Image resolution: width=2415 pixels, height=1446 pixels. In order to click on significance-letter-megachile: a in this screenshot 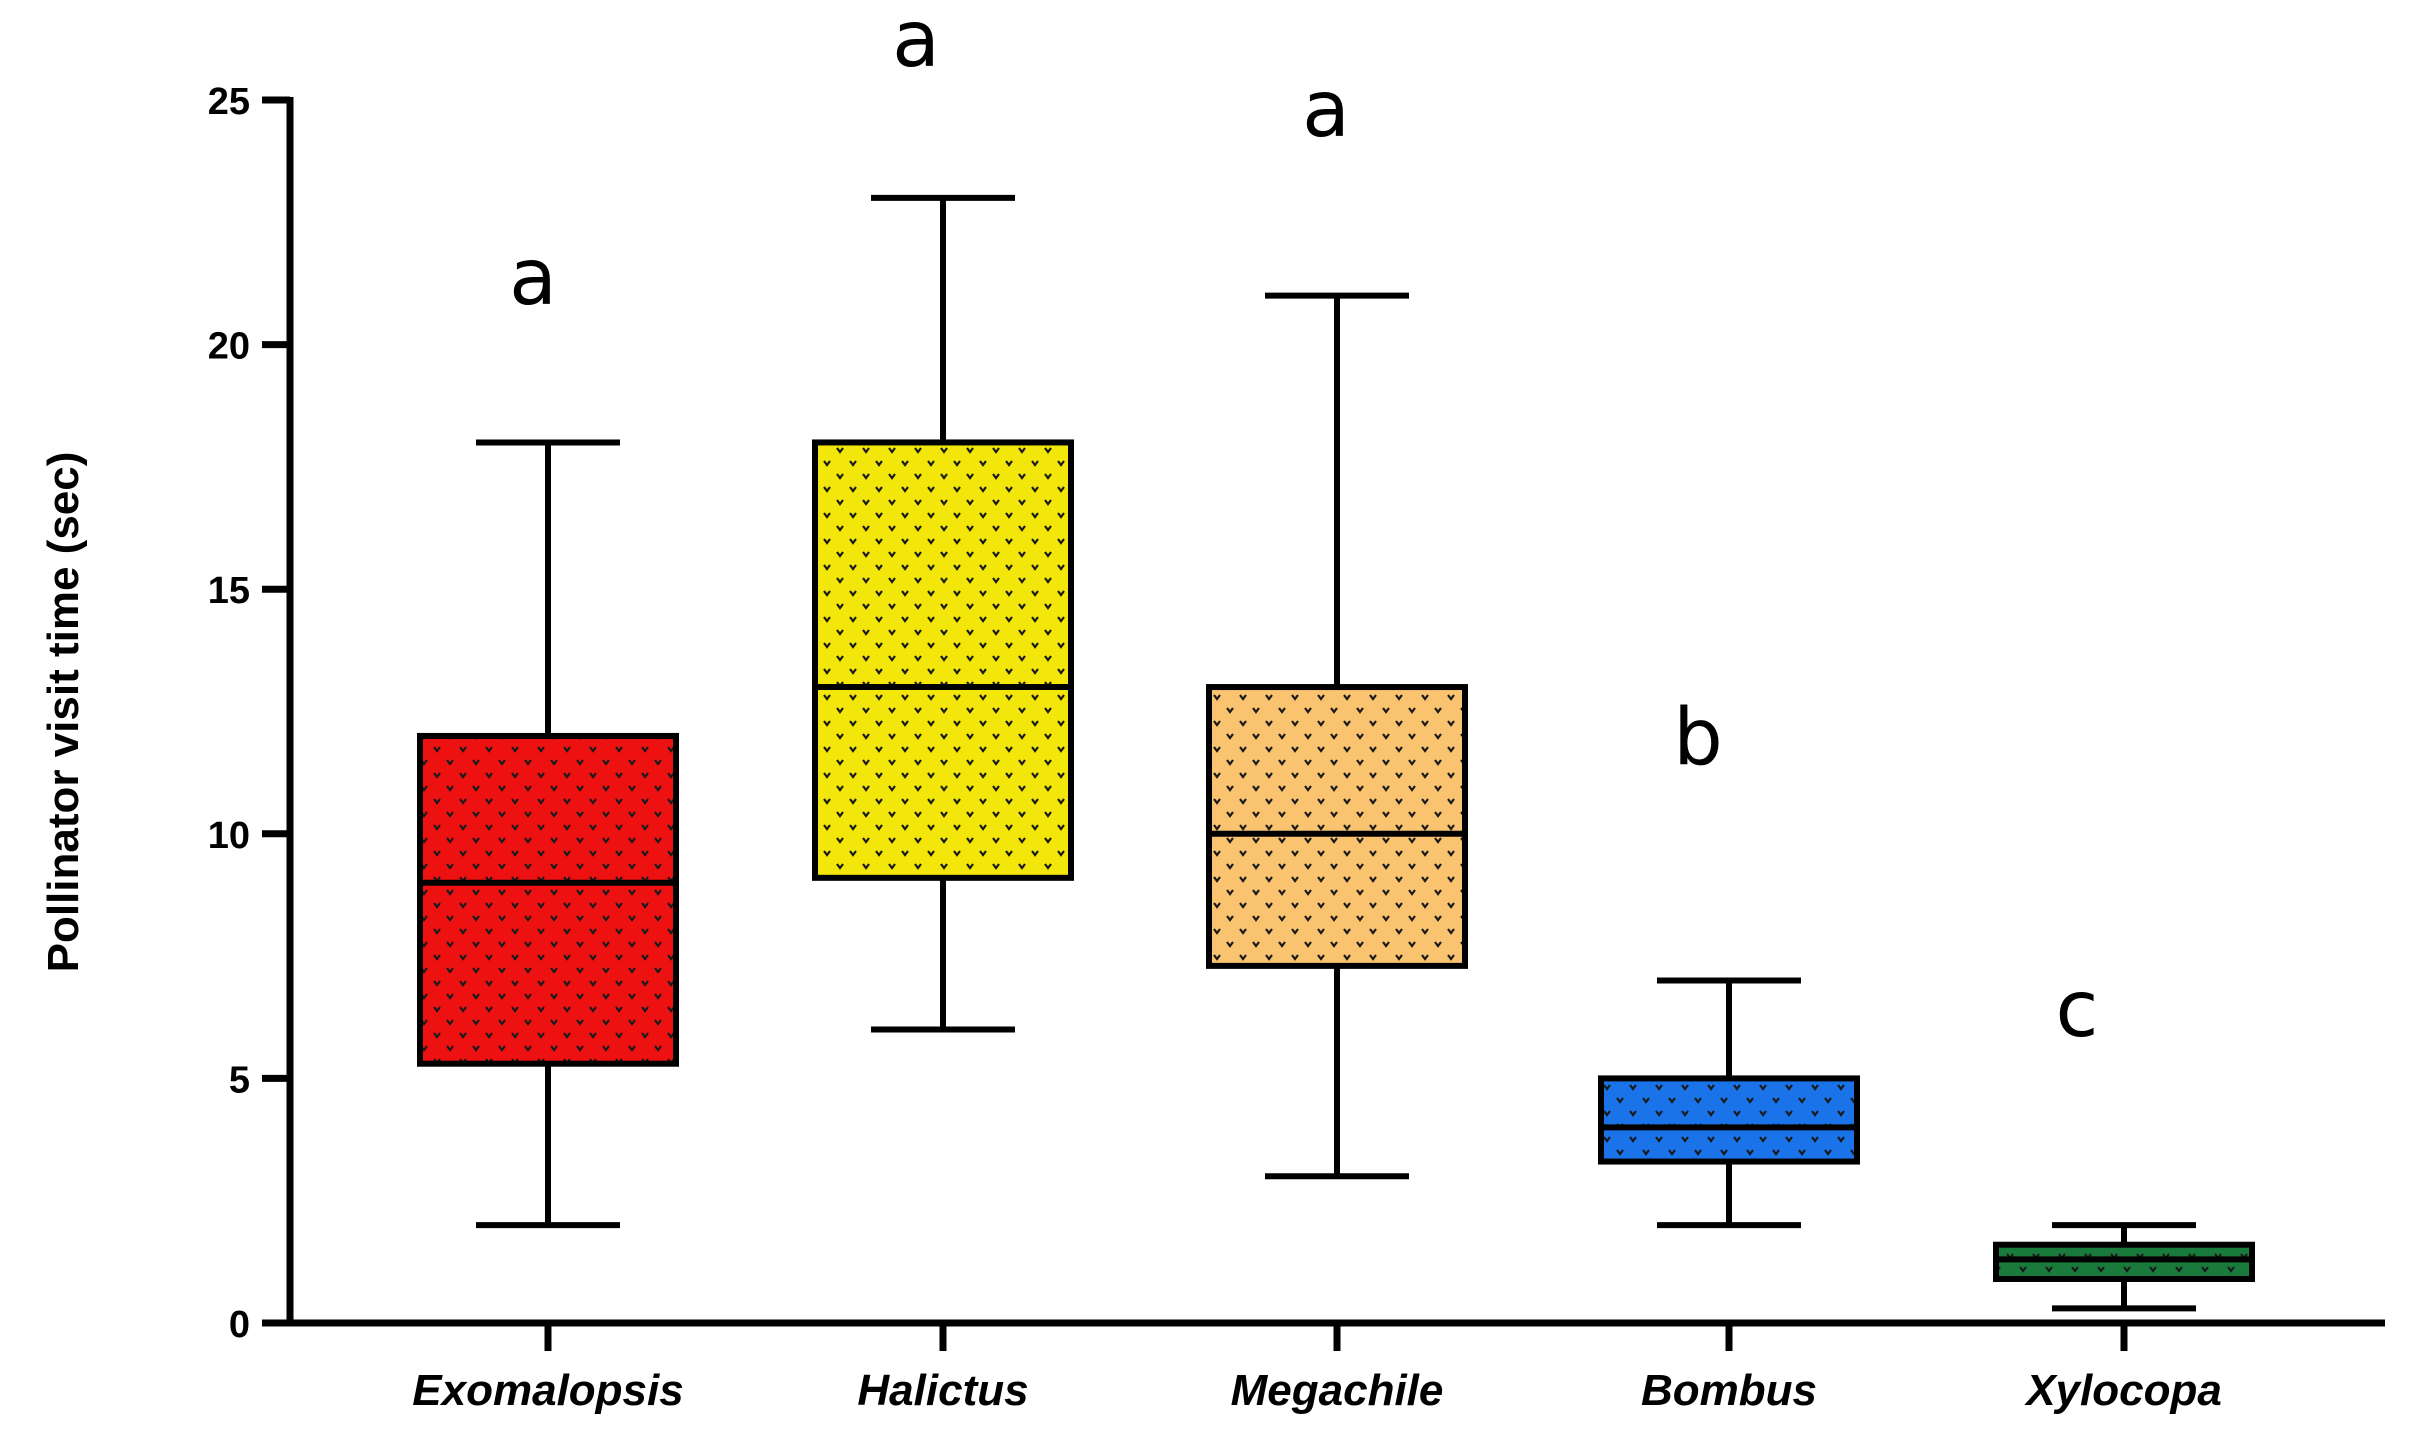, I will do `click(1326, 110)`.